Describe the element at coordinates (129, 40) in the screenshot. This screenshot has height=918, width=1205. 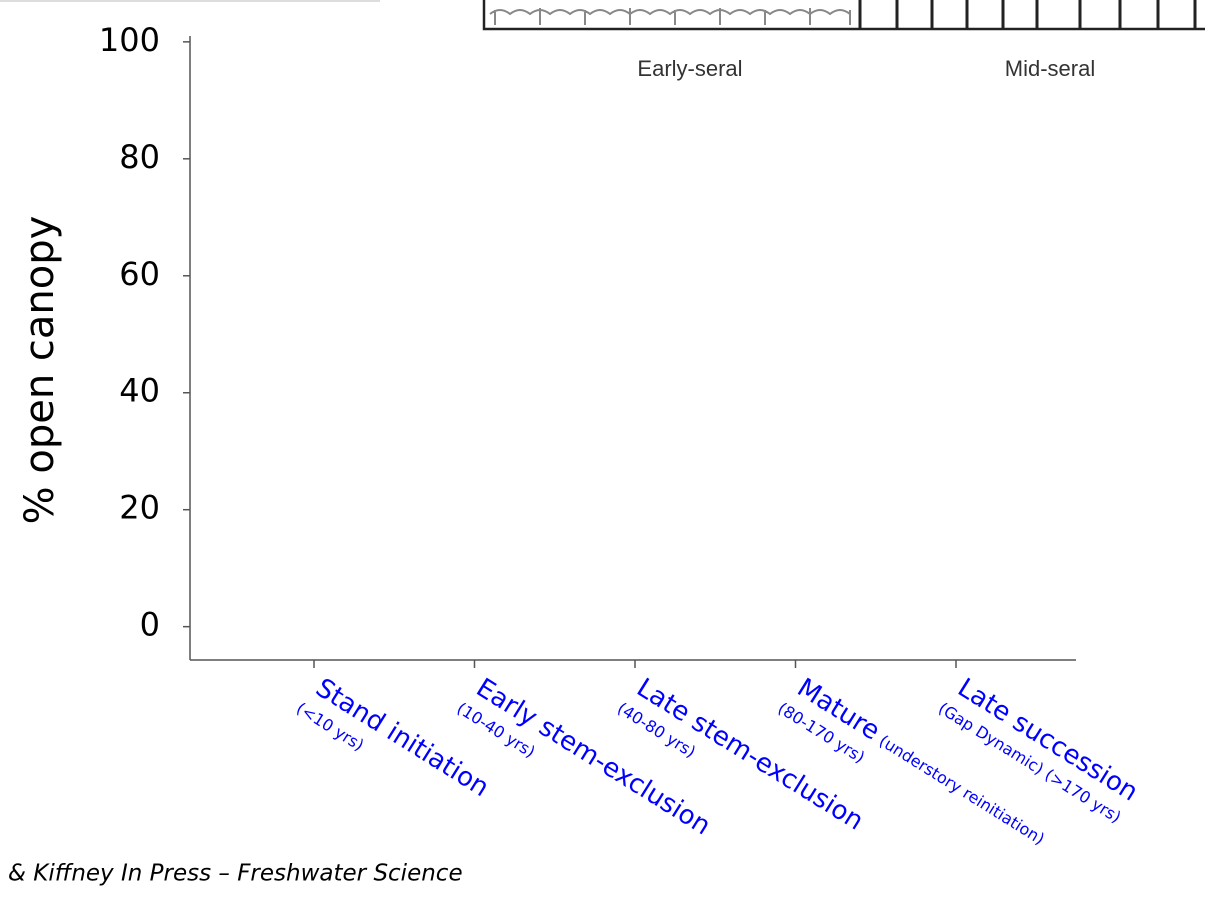
I see `y-tick-label: 100` at that location.